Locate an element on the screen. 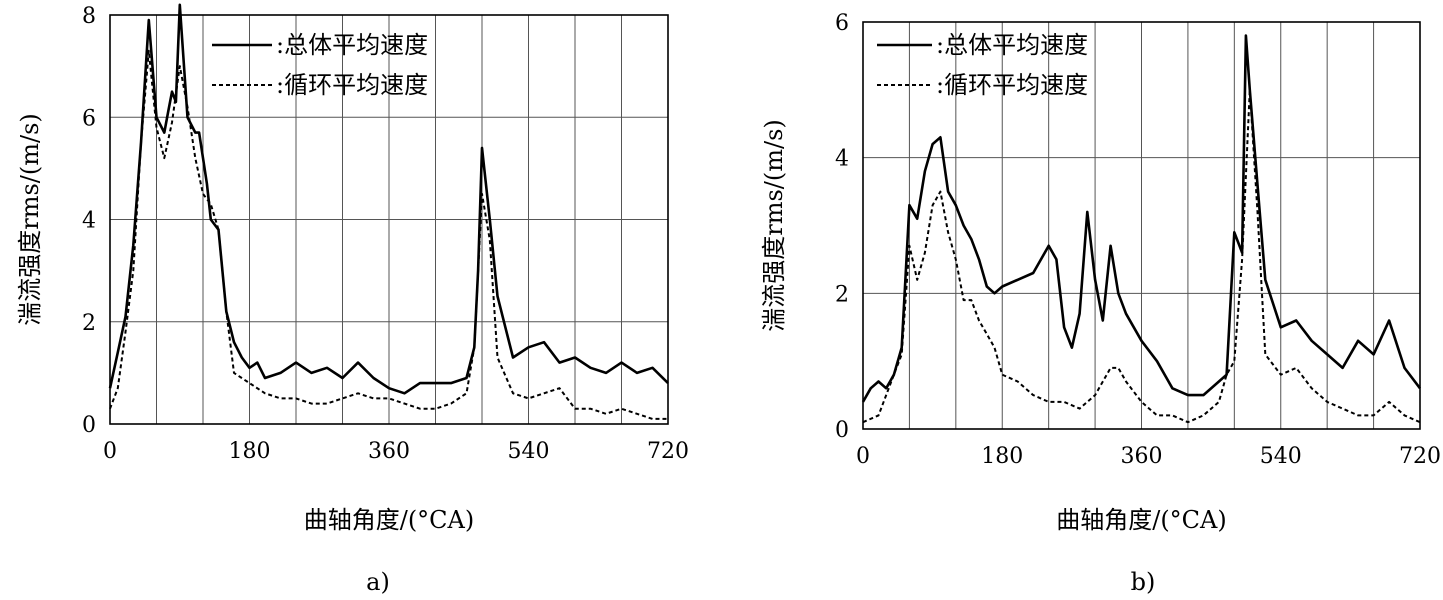 The height and width of the screenshot is (600, 1443). panel-label: a) is located at coordinates (378, 582).